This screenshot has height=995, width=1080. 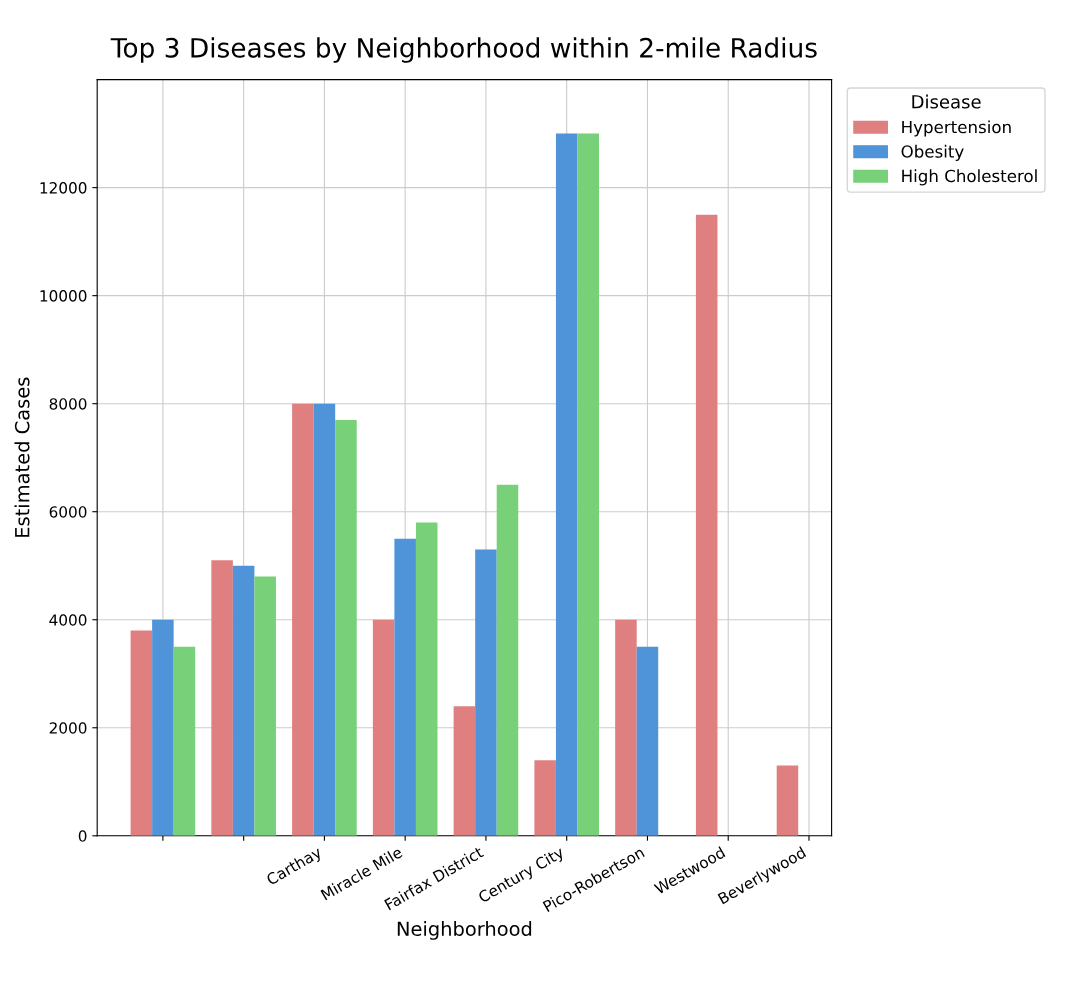 I want to click on legend-label: High Cholesterol, so click(x=969, y=177).